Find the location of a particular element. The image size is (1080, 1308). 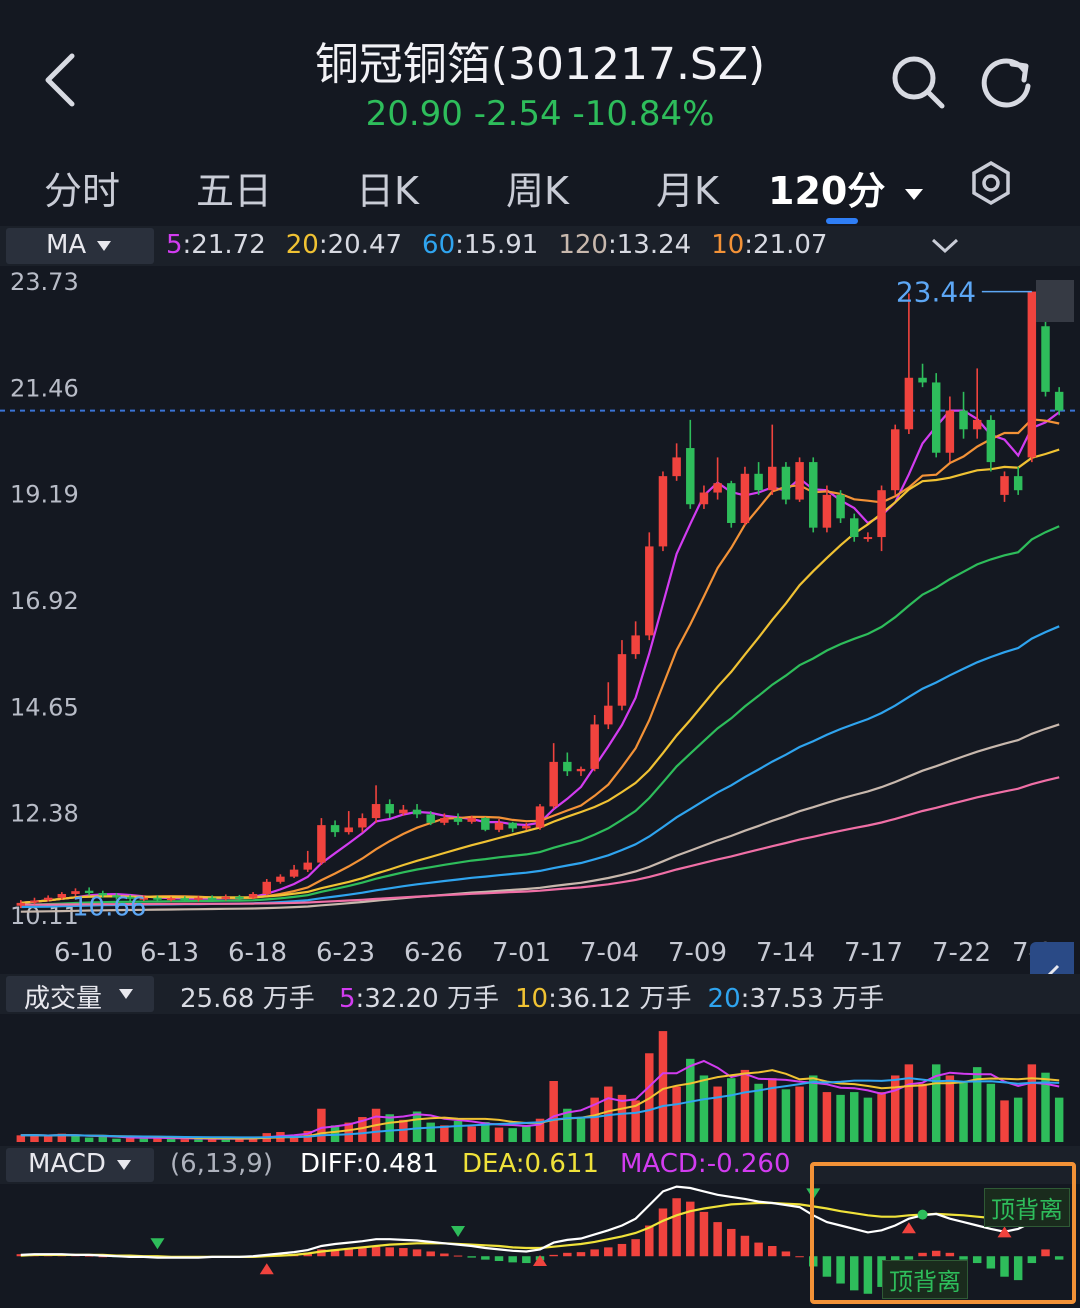

refresh-icon is located at coordinates (1006, 83).